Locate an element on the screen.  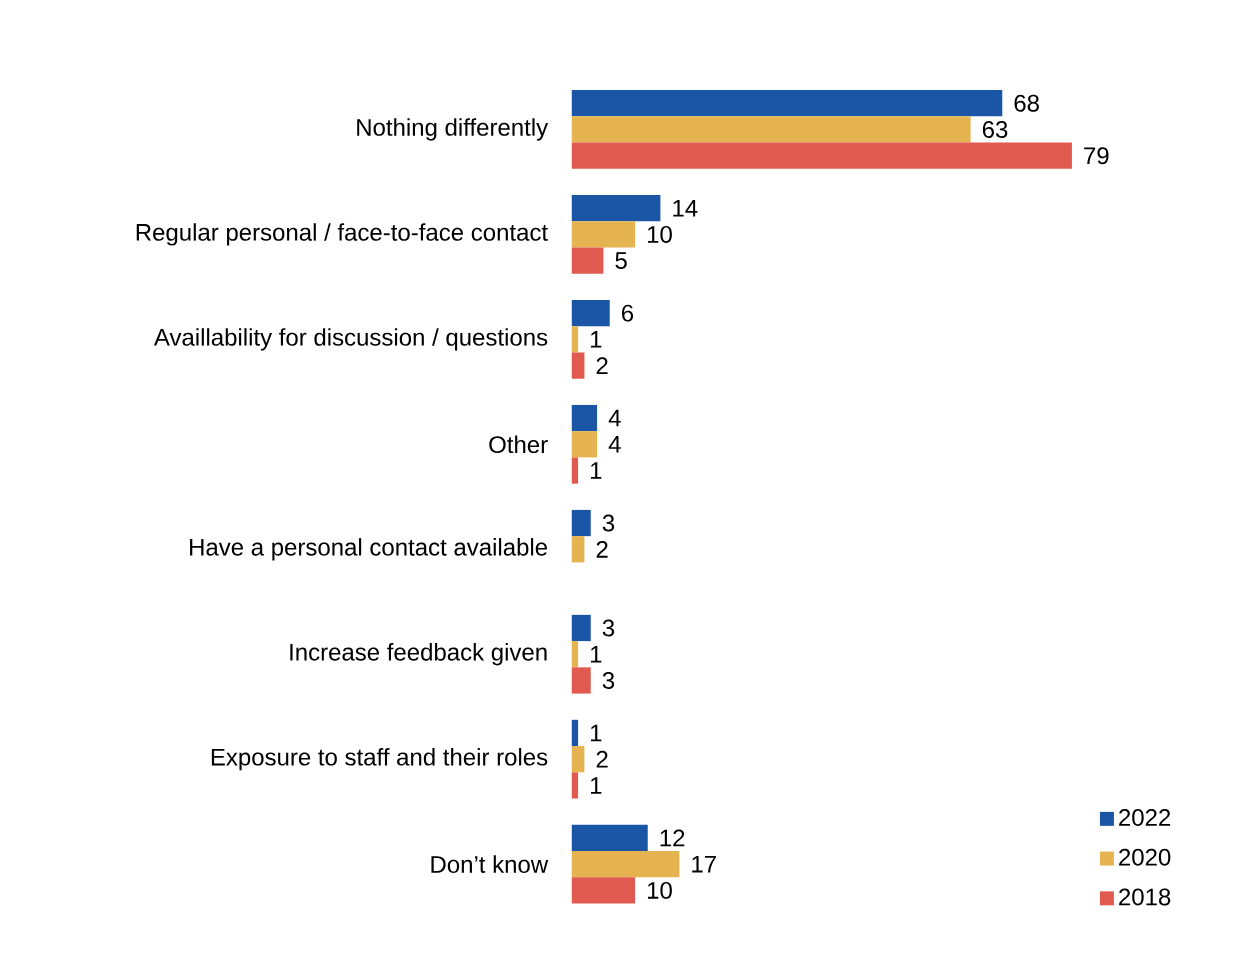
y-tick-label: Don’t know is located at coordinates (490, 864).